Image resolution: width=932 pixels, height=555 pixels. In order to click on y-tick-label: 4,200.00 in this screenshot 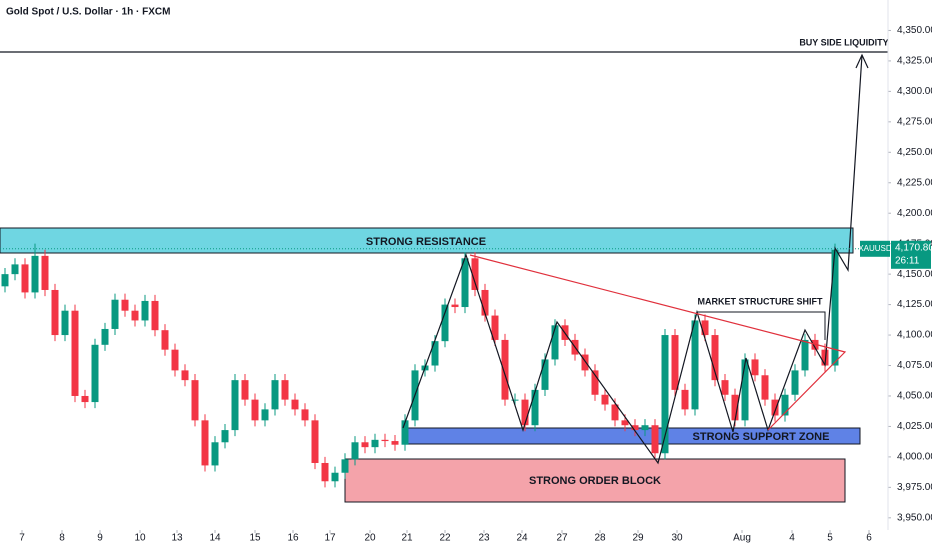, I will do `click(914, 213)`.